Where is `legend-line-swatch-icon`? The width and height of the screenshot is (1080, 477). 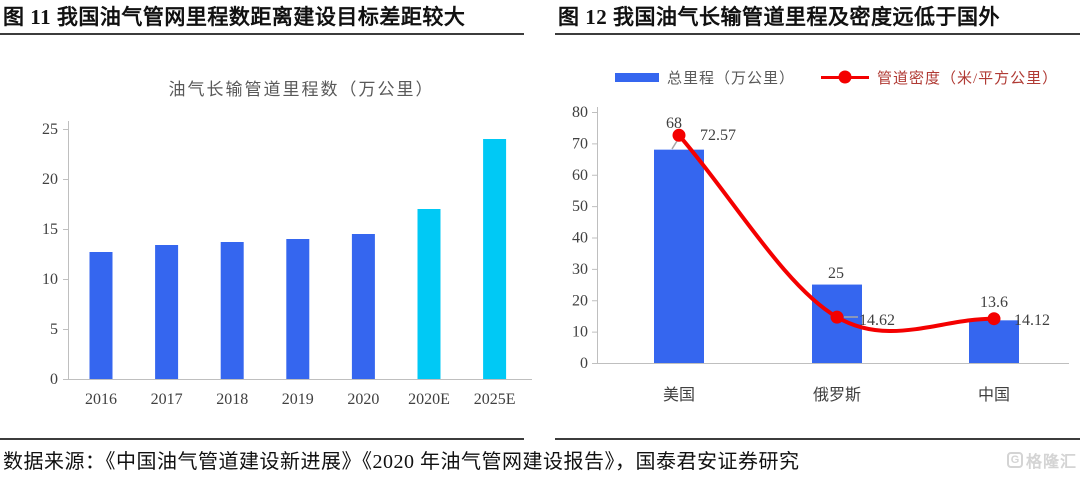
legend-line-swatch-icon is located at coordinates (845, 77).